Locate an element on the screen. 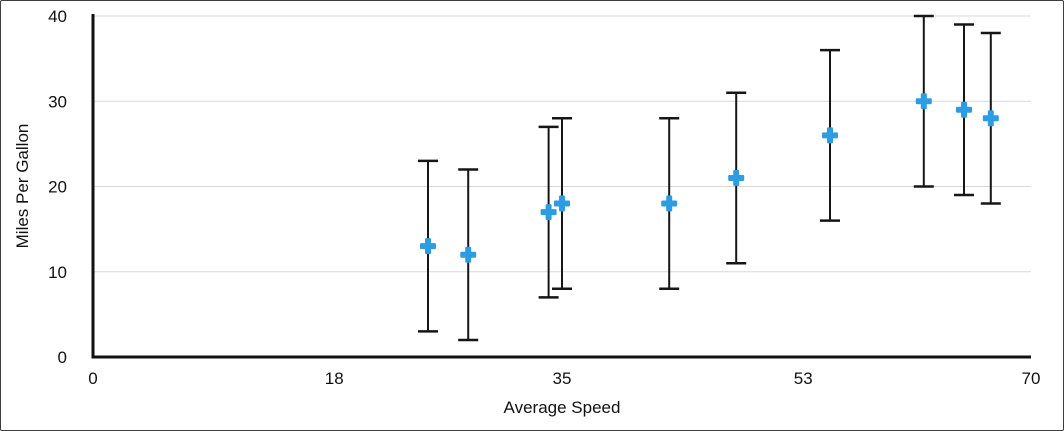 This screenshot has height=431, width=1064. x-tick-label: 0 is located at coordinates (92, 378).